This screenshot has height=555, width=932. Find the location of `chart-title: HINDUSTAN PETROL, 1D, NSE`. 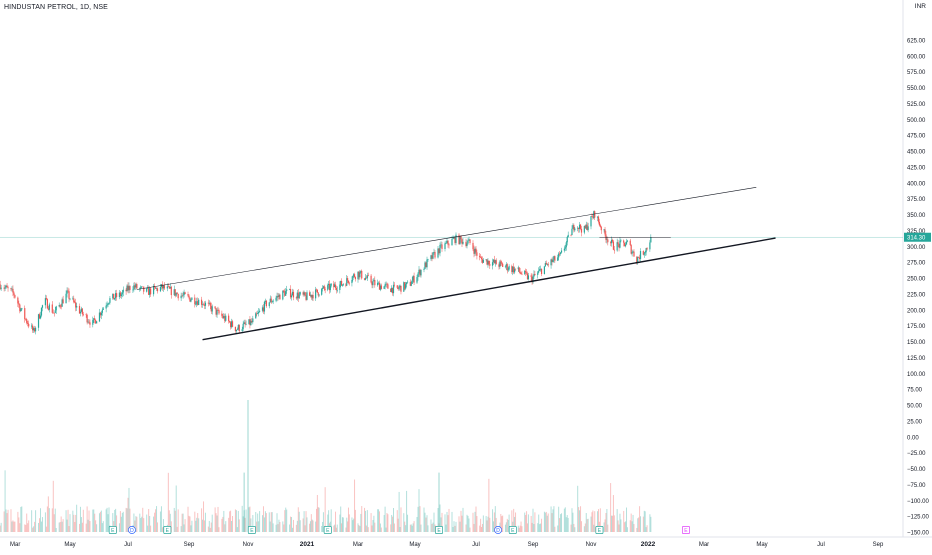

chart-title: HINDUSTAN PETROL, 1D, NSE is located at coordinates (56, 7).